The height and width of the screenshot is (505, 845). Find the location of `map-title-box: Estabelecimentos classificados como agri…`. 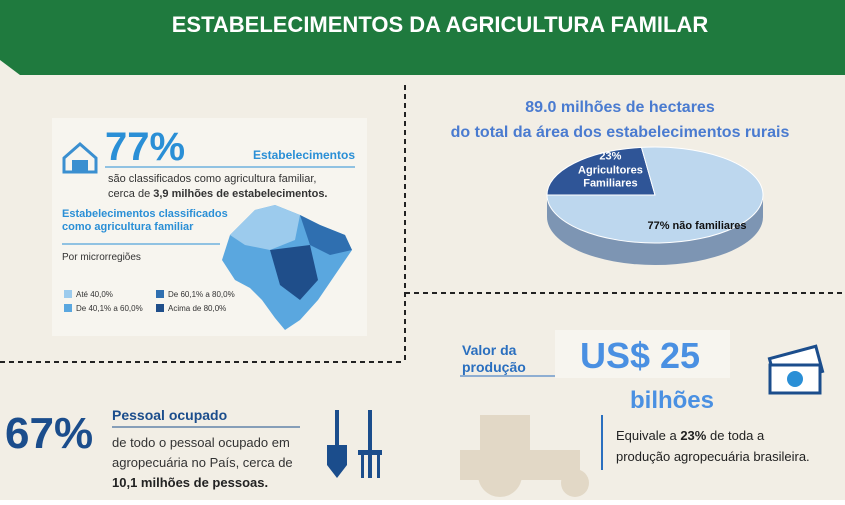

map-title-box: Estabelecimentos classificados como agri… is located at coordinates (145, 220).